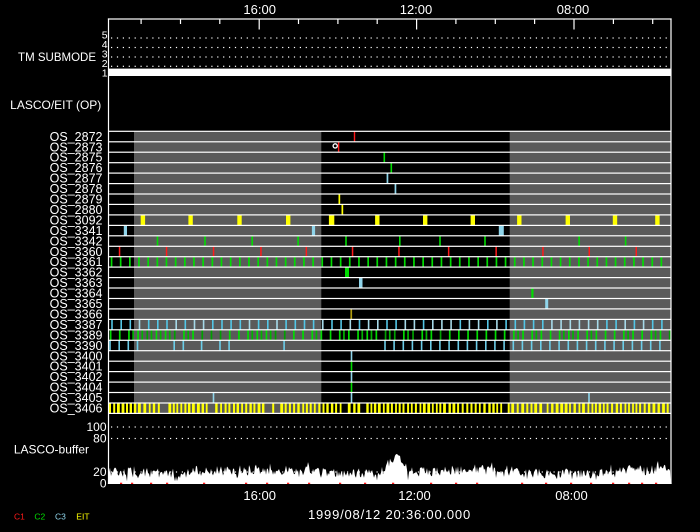  What do you see at coordinates (105, 55) in the screenshot?
I see `svg-text: 3` at bounding box center [105, 55].